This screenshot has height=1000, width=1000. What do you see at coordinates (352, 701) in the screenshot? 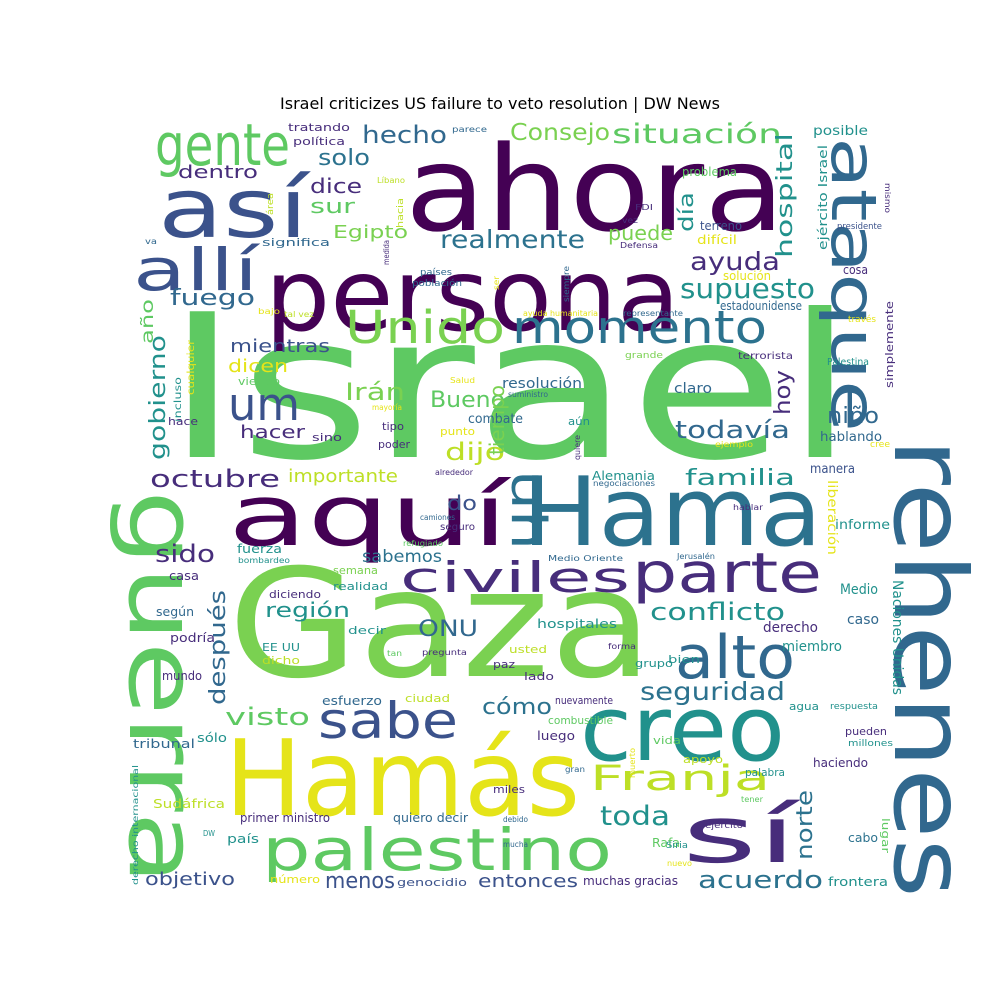
I see `word: esfuerzo` at bounding box center [352, 701].